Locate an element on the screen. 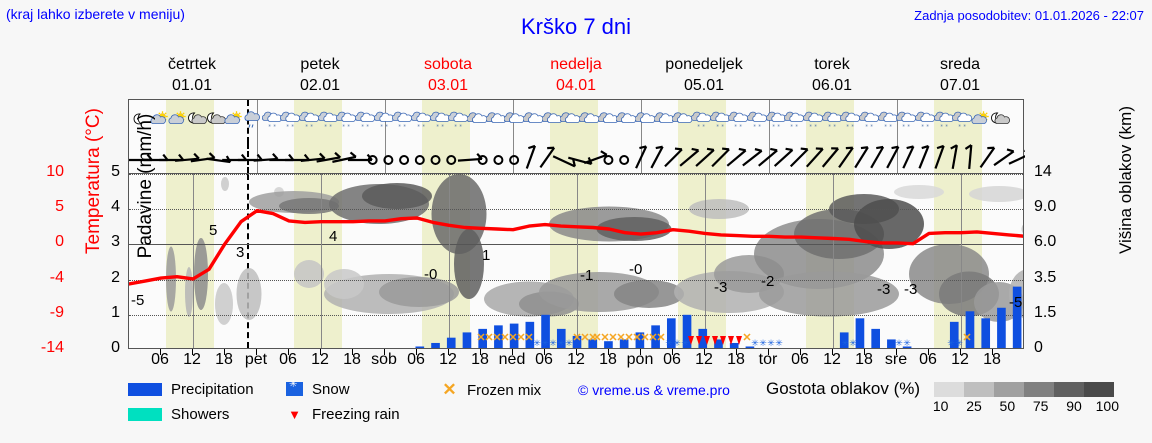  day-name: sobota is located at coordinates (448, 64).